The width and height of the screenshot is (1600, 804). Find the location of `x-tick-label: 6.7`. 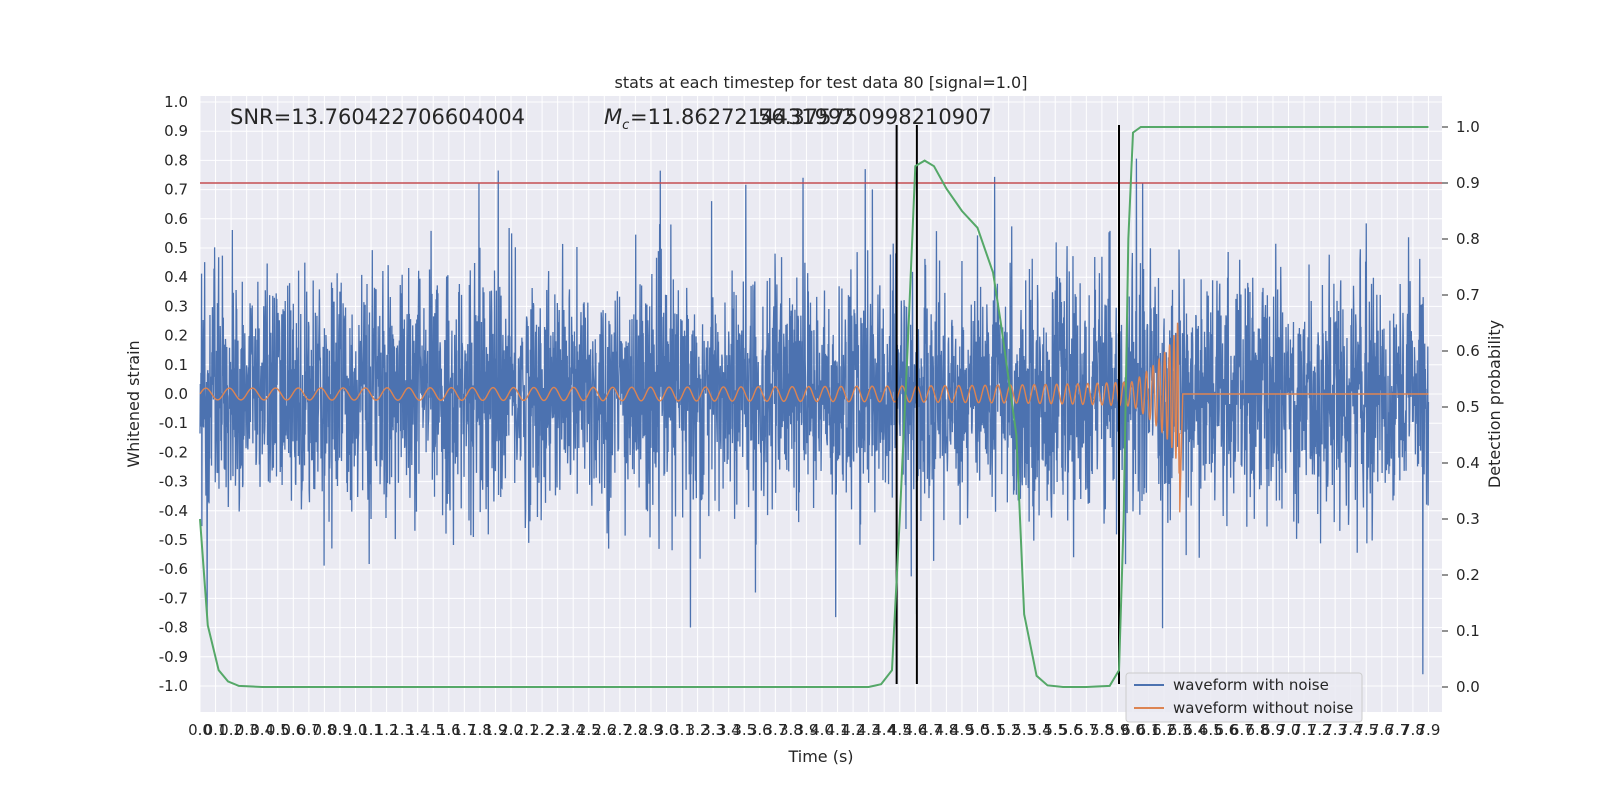

x-tick-label: 6.7 is located at coordinates (1242, 730).